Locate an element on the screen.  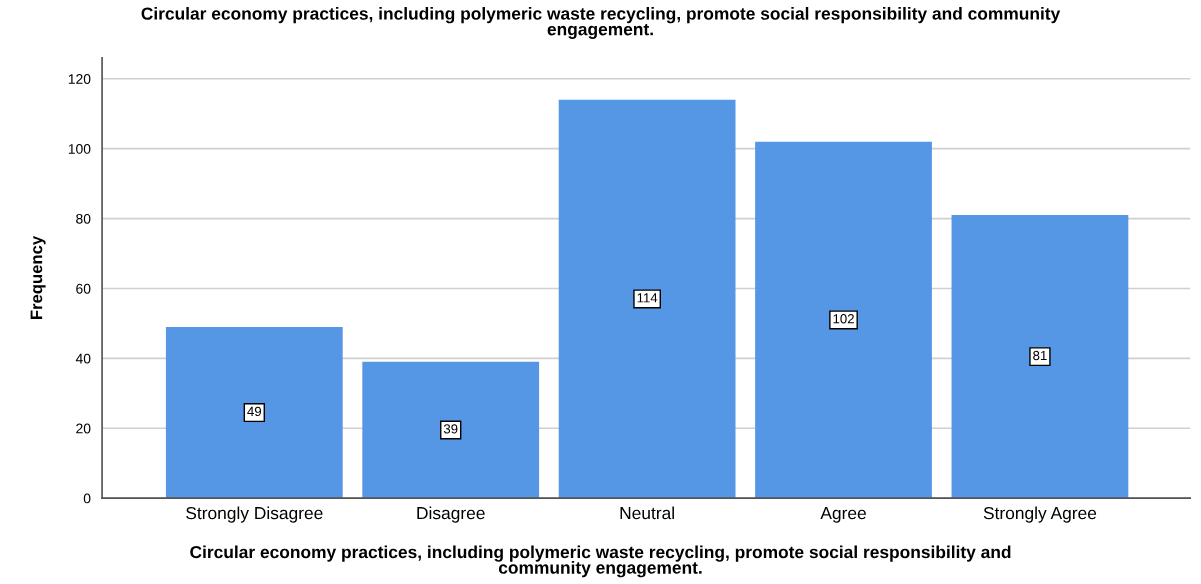
y-tick-label: 120 is located at coordinates (79, 79).